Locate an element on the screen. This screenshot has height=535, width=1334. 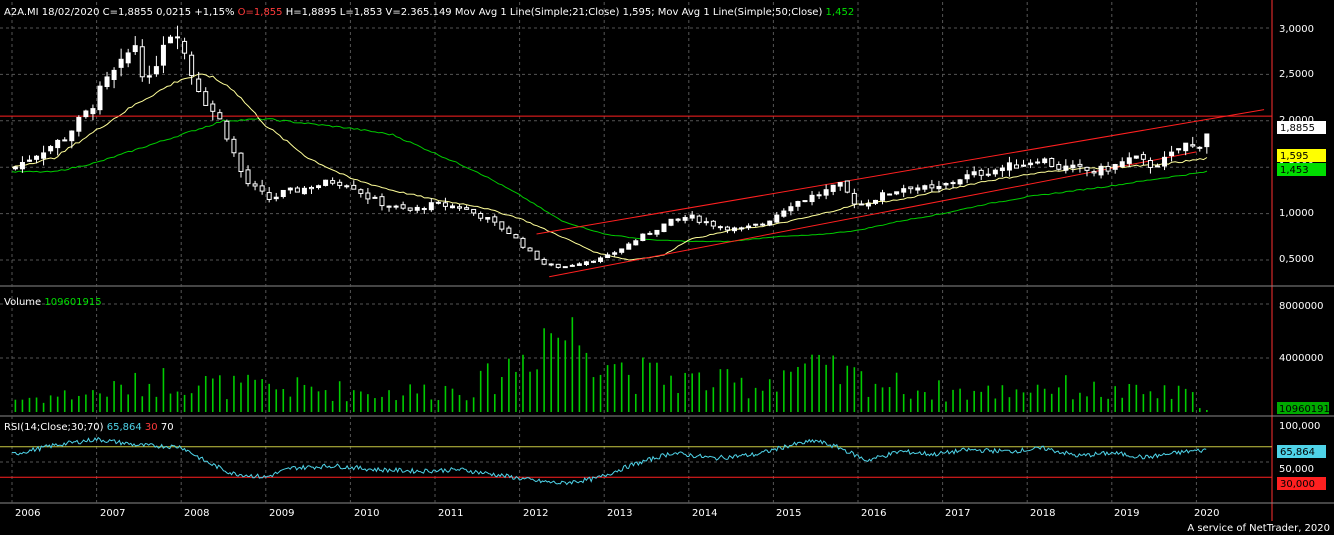
volume-label: Volume is located at coordinates (24, 302).